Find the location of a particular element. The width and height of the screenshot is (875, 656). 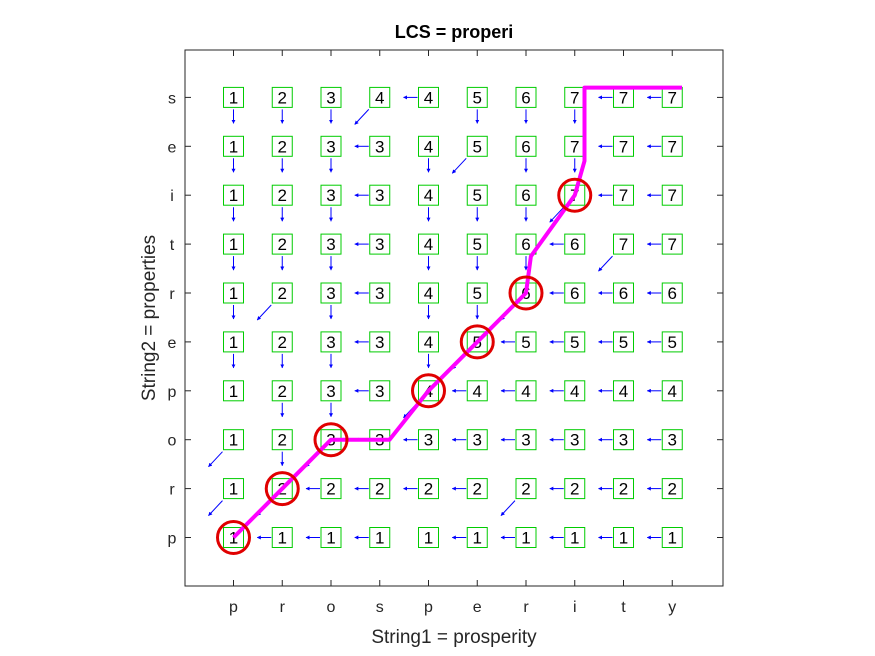

y-tick-label: e is located at coordinates (172, 343).